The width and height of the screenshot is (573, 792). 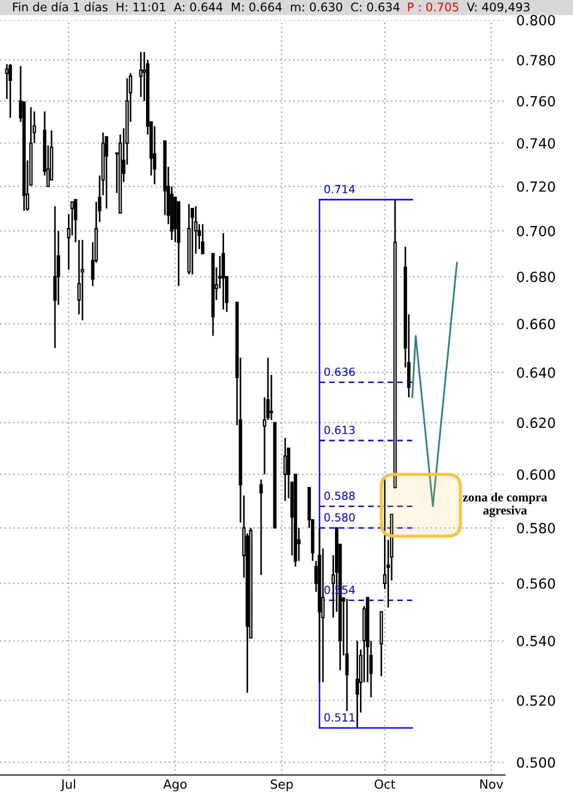 What do you see at coordinates (433, 7) in the screenshot?
I see `text: P : 0.705` at bounding box center [433, 7].